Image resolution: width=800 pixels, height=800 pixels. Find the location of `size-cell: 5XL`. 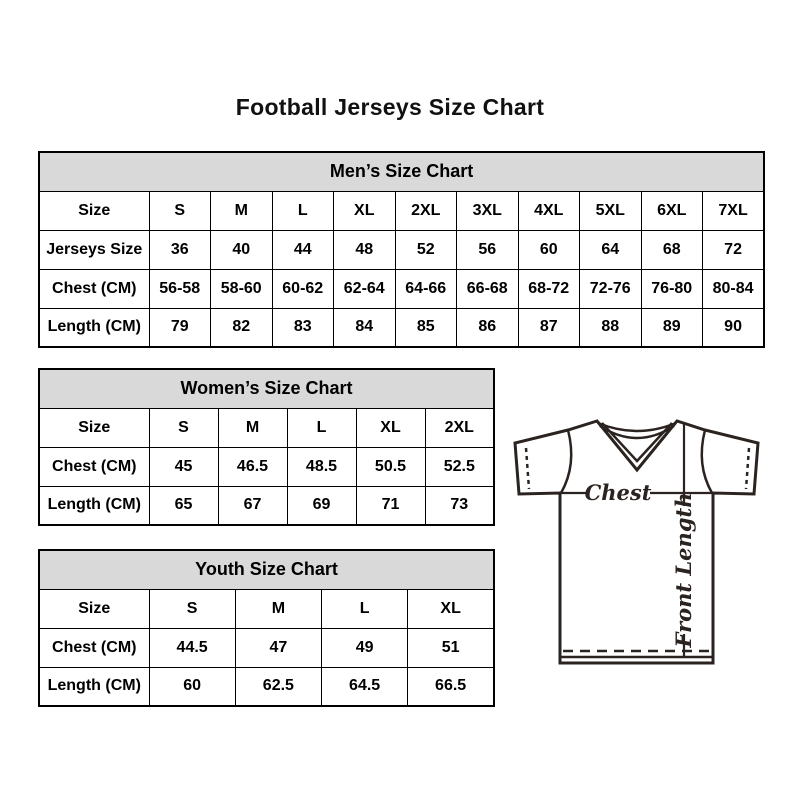

size-cell: 5XL is located at coordinates (610, 210).